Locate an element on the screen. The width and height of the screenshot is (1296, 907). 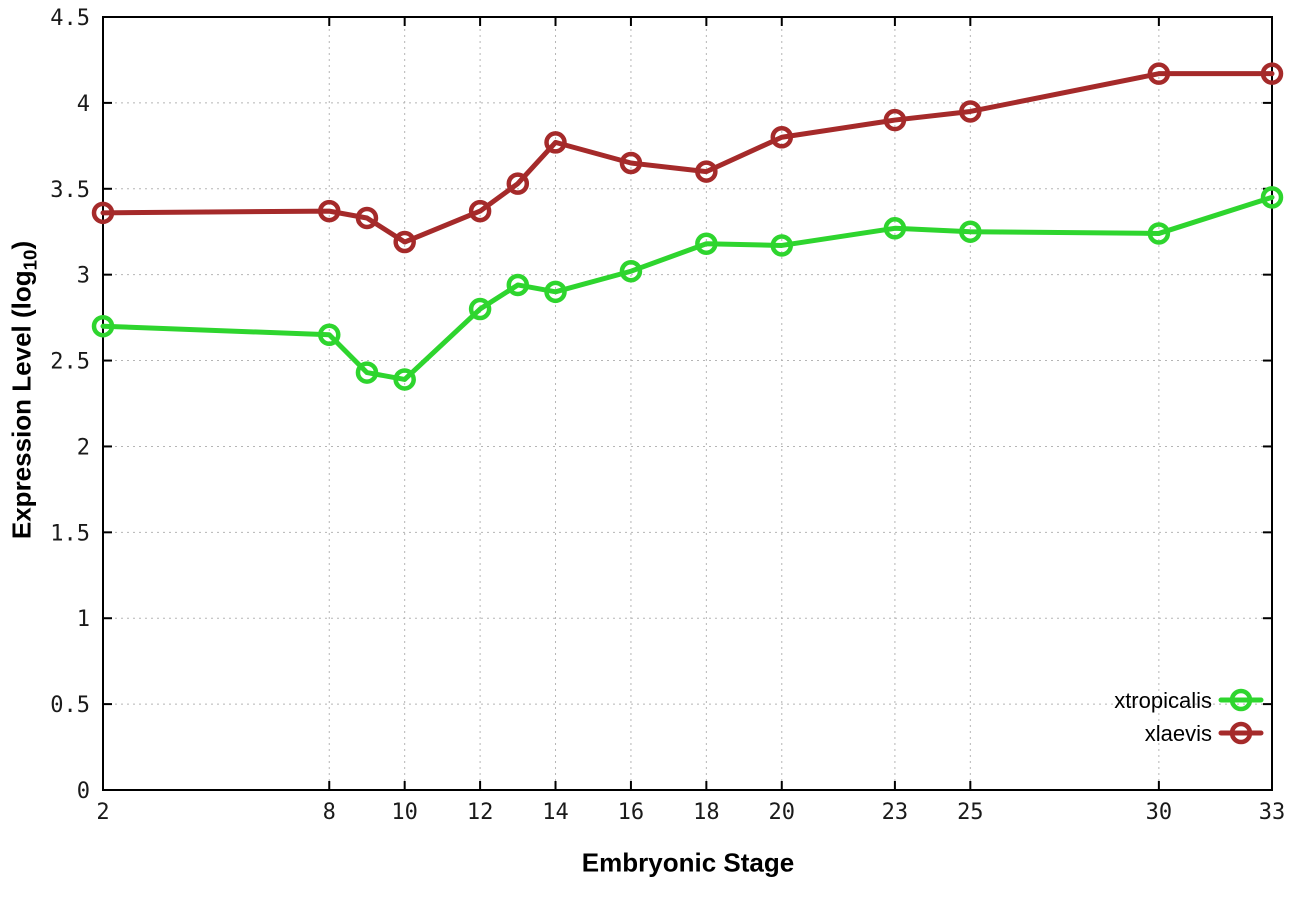
x-tick-label-25: 25 is located at coordinates (970, 812).